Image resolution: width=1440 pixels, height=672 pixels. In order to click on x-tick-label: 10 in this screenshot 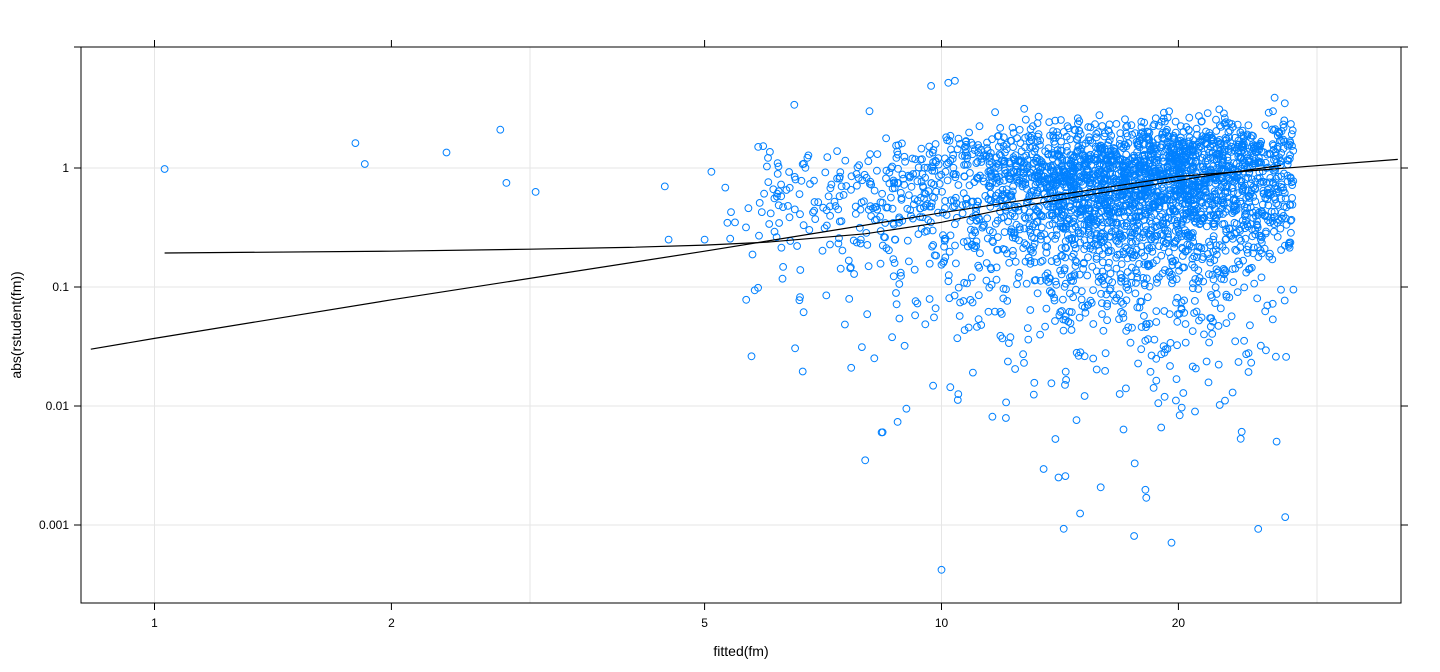, I will do `click(942, 623)`.